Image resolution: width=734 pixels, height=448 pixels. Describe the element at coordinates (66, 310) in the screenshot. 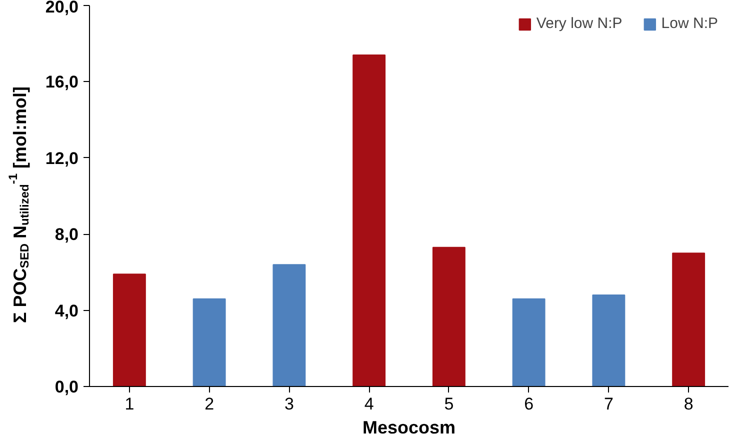

I see `y-tick-label: 4,0` at that location.